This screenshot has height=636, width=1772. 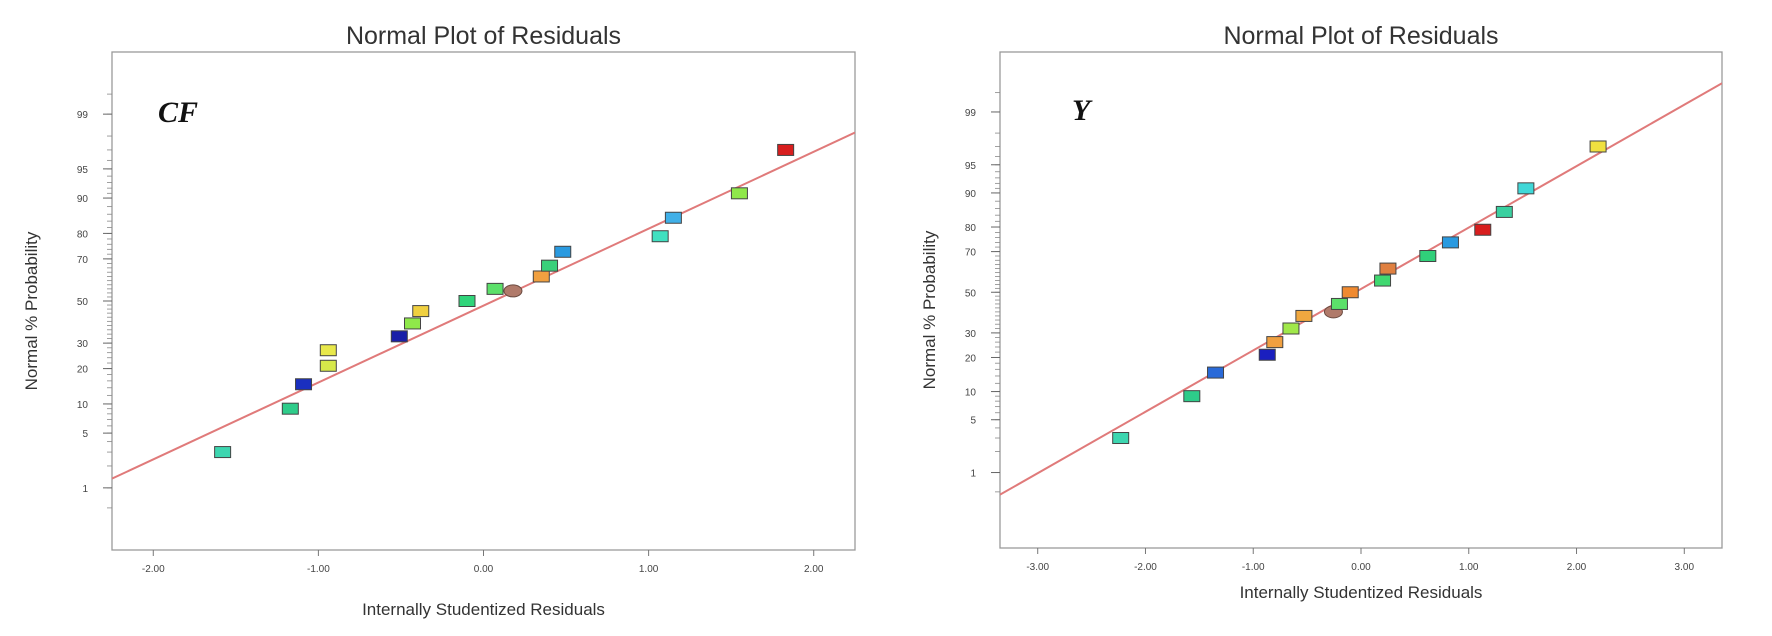 What do you see at coordinates (178, 112) in the screenshot?
I see `panel-label: CF` at bounding box center [178, 112].